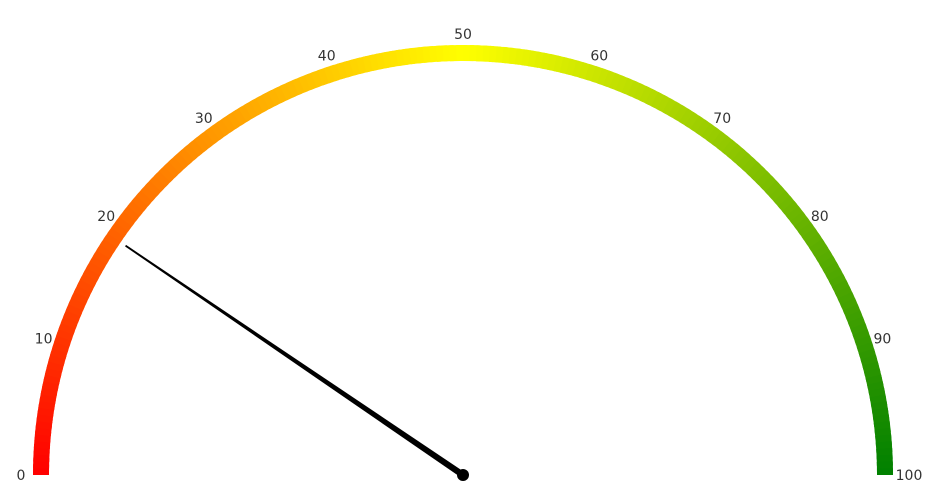 The width and height of the screenshot is (942, 489). What do you see at coordinates (21, 476) in the screenshot?
I see `tick-label: 0` at bounding box center [21, 476].